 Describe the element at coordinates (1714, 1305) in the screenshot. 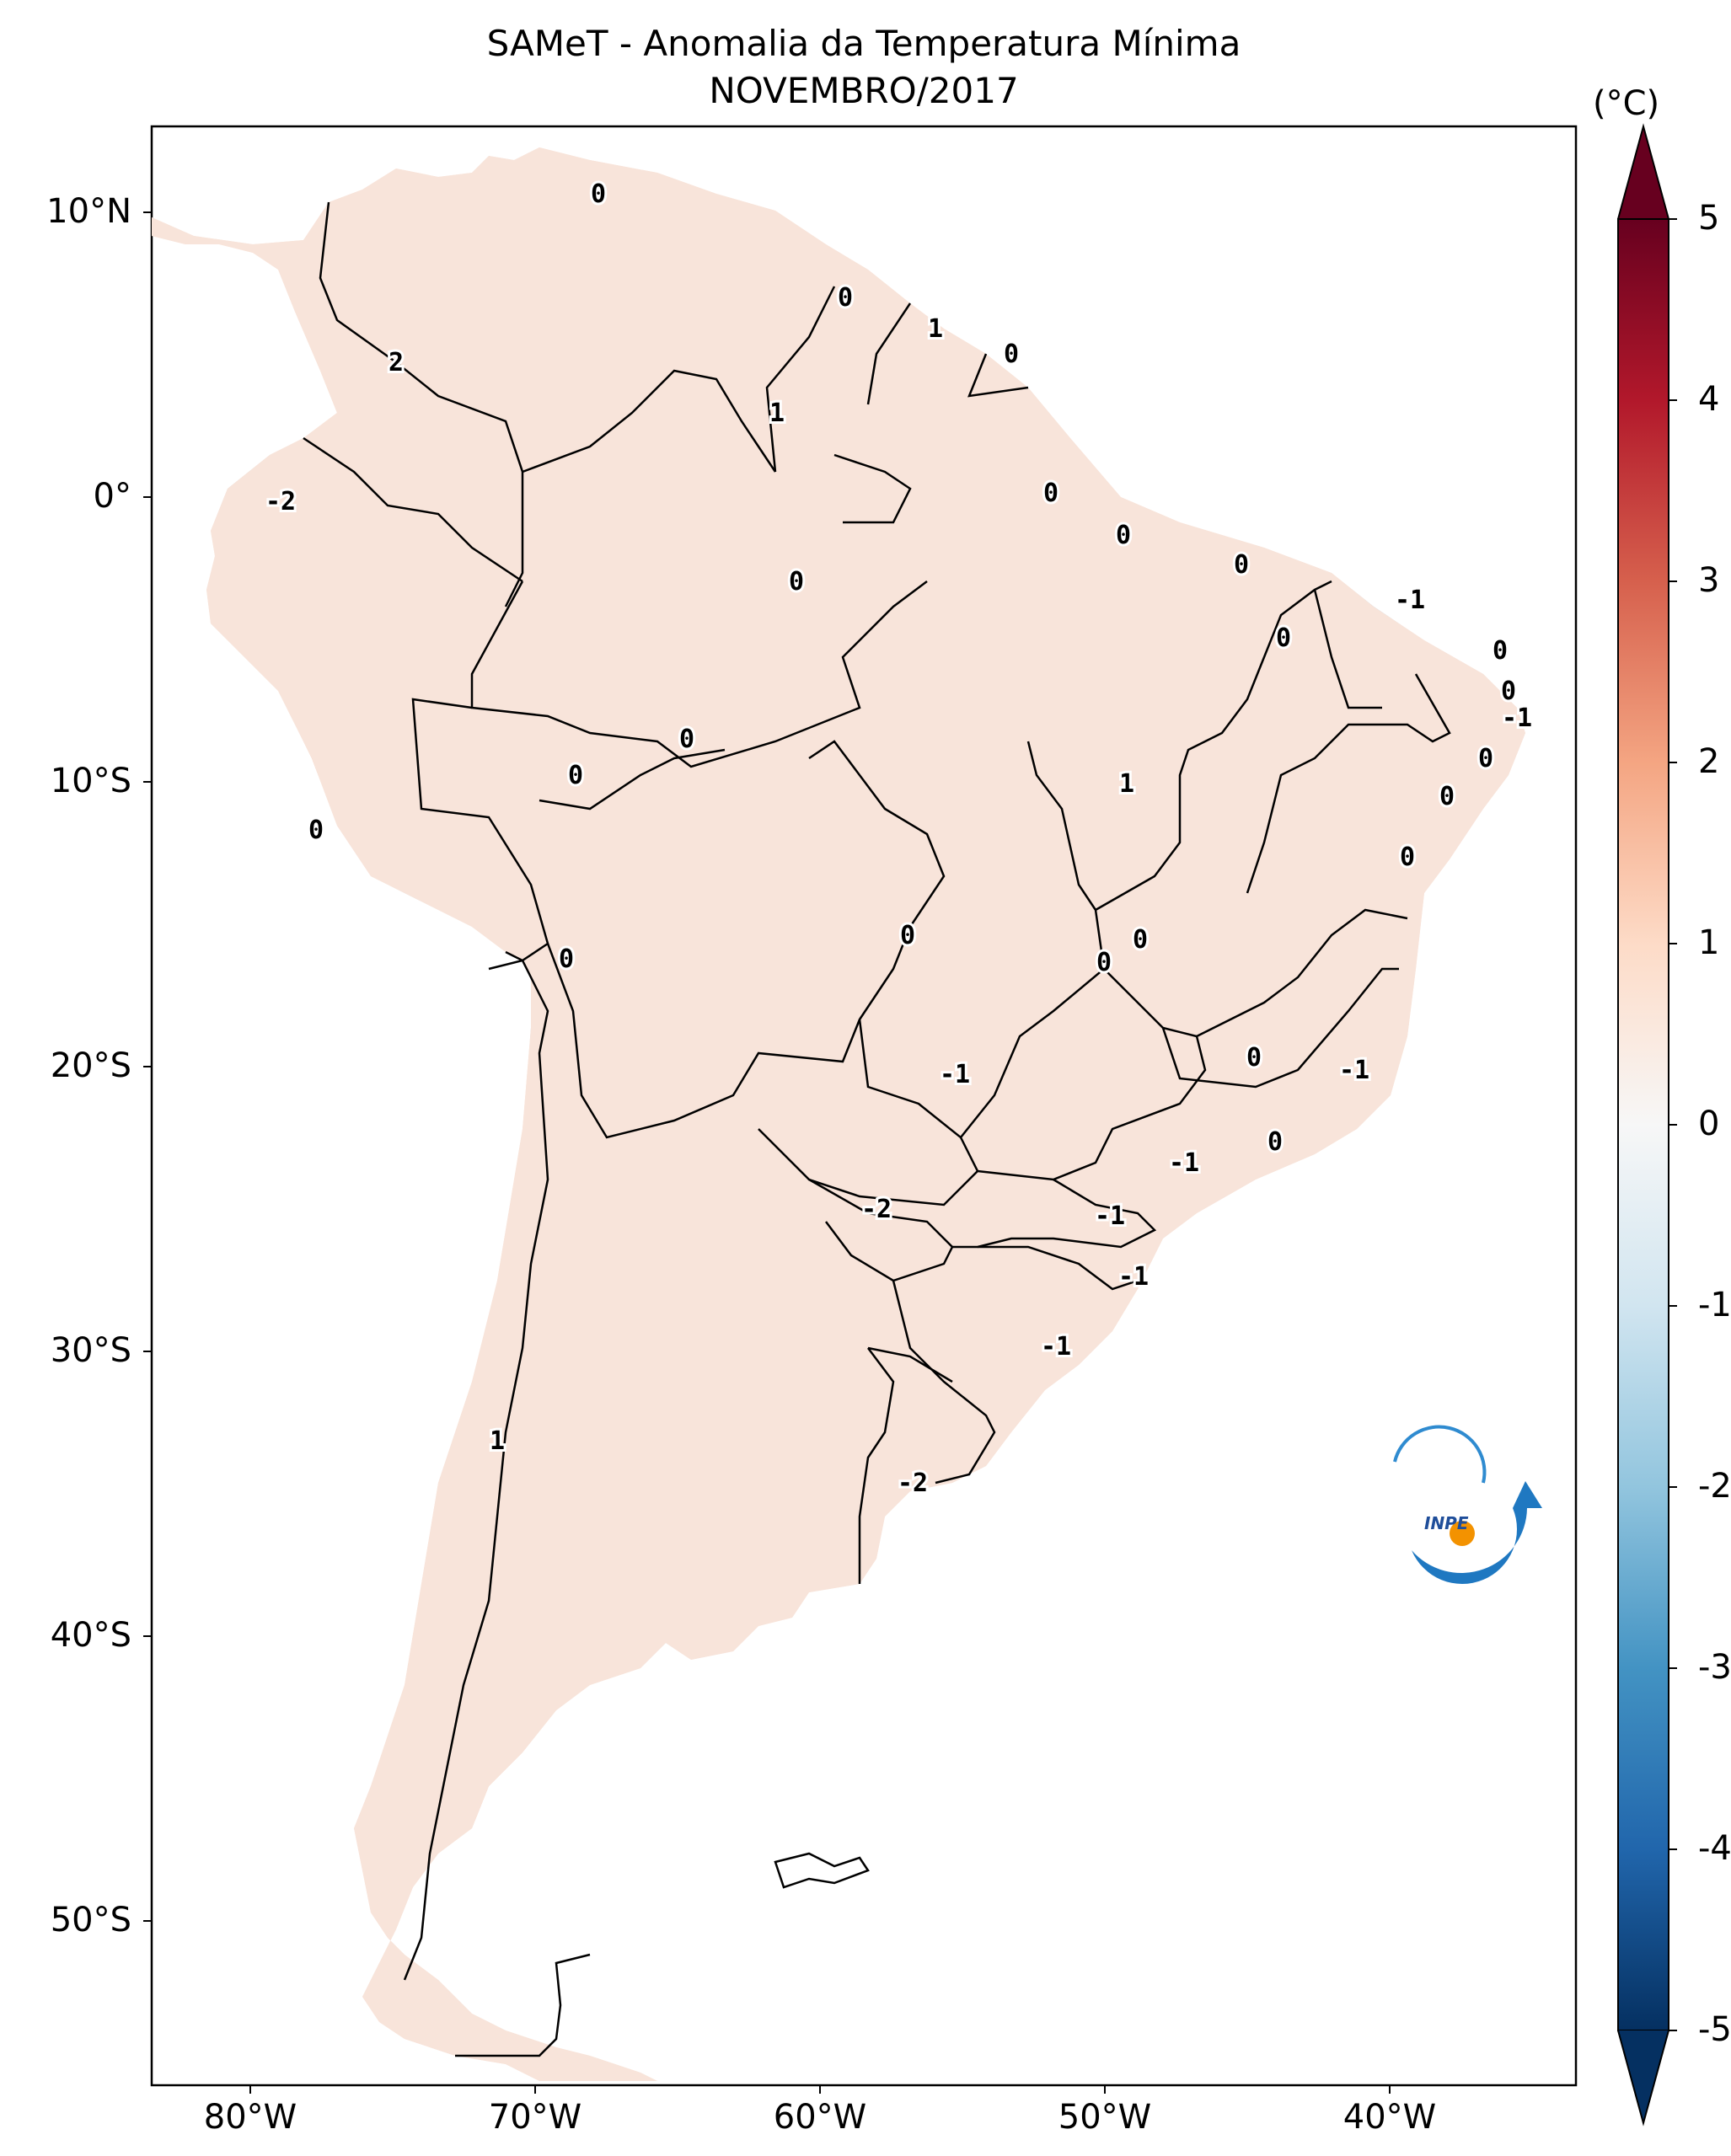

I see `colorbar-tick: -1` at that location.